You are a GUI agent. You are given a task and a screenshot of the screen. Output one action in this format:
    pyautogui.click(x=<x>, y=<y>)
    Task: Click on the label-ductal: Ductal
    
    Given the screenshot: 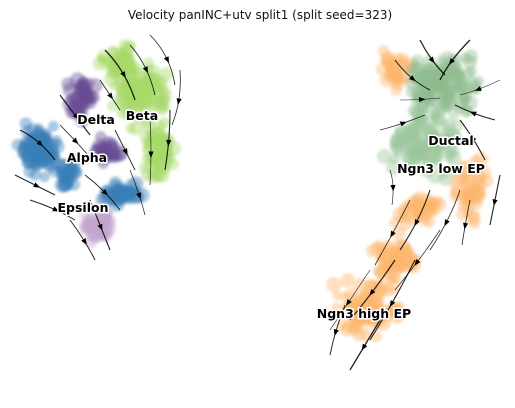 What is the action you would take?
    pyautogui.click(x=450, y=140)
    